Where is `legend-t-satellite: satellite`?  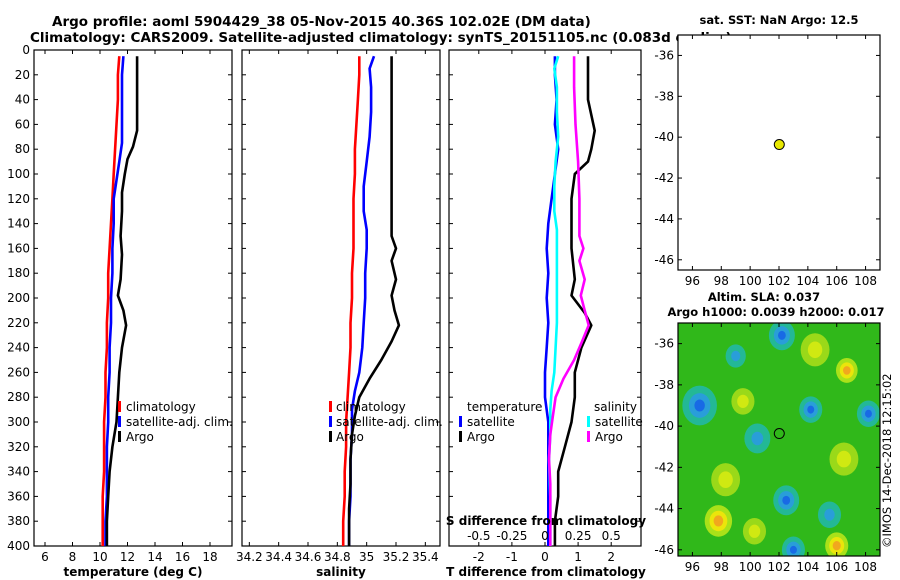
legend-t-satellite: satellite is located at coordinates (491, 422).